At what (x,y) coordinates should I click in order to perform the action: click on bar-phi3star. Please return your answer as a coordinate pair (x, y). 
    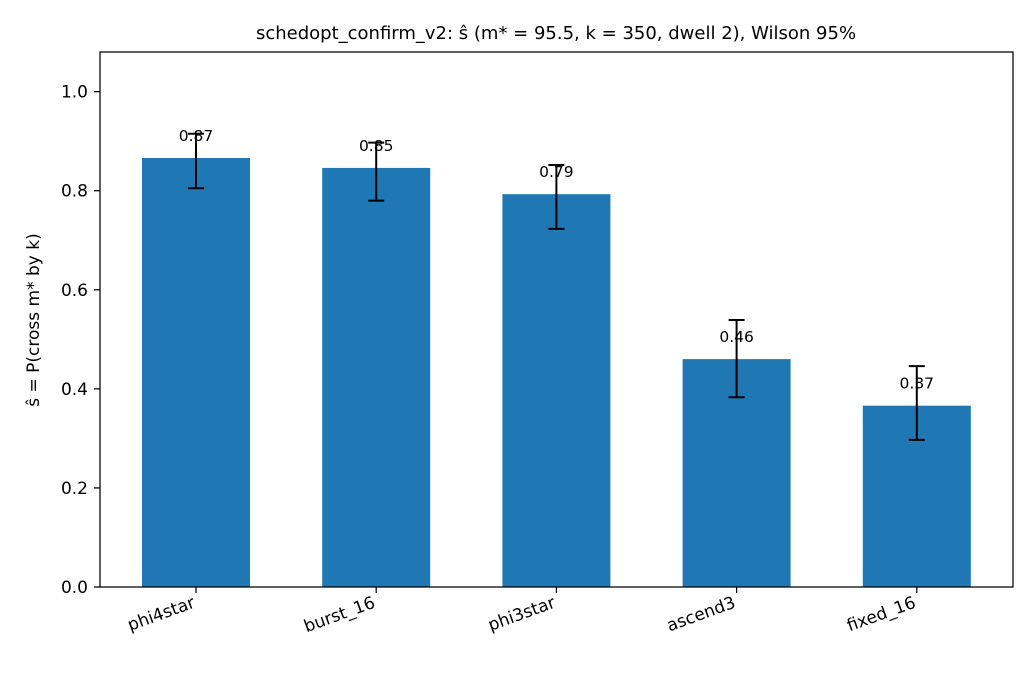
    Looking at the image, I should click on (556, 390).